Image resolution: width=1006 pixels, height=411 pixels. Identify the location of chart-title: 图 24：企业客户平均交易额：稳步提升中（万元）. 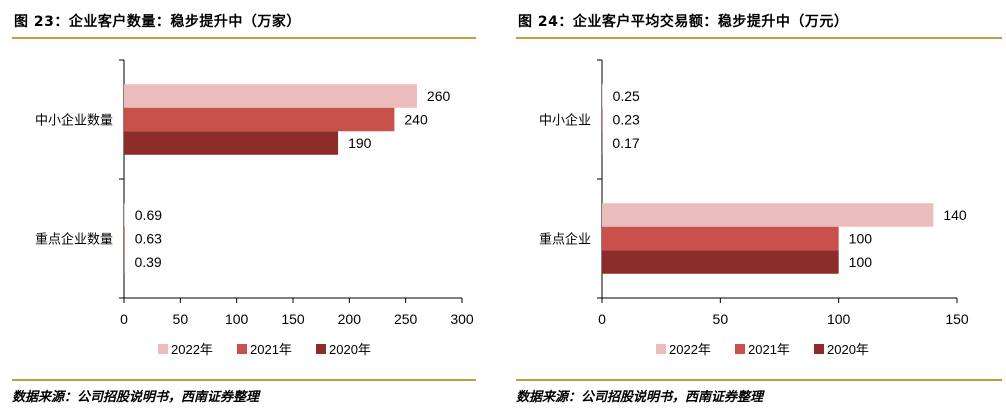
(683, 22).